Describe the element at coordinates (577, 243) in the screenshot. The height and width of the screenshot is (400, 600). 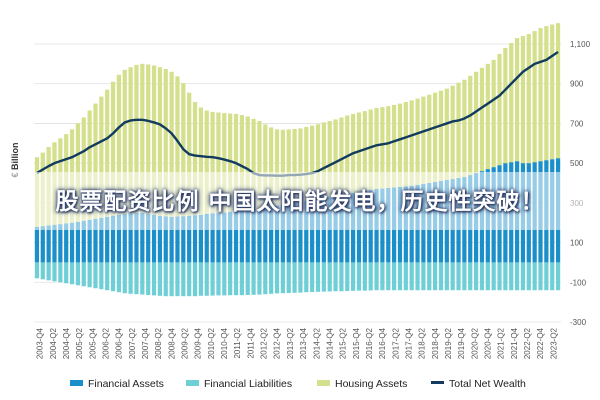
I see `y-tick-label: 100` at that location.